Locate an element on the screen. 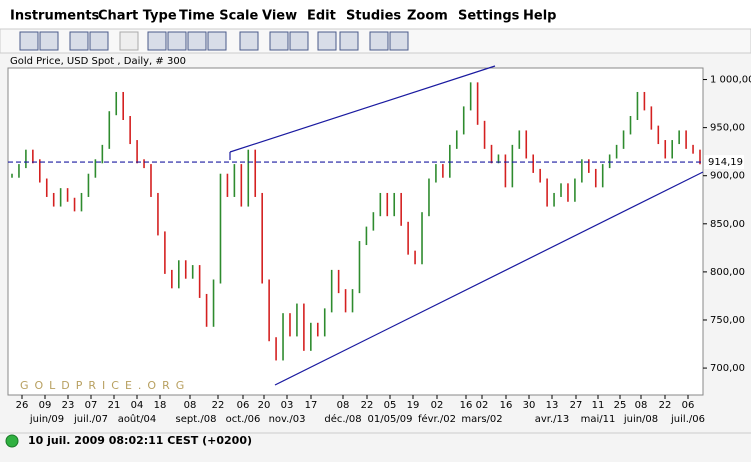  x-tick-label: 19 is located at coordinates (413, 405).